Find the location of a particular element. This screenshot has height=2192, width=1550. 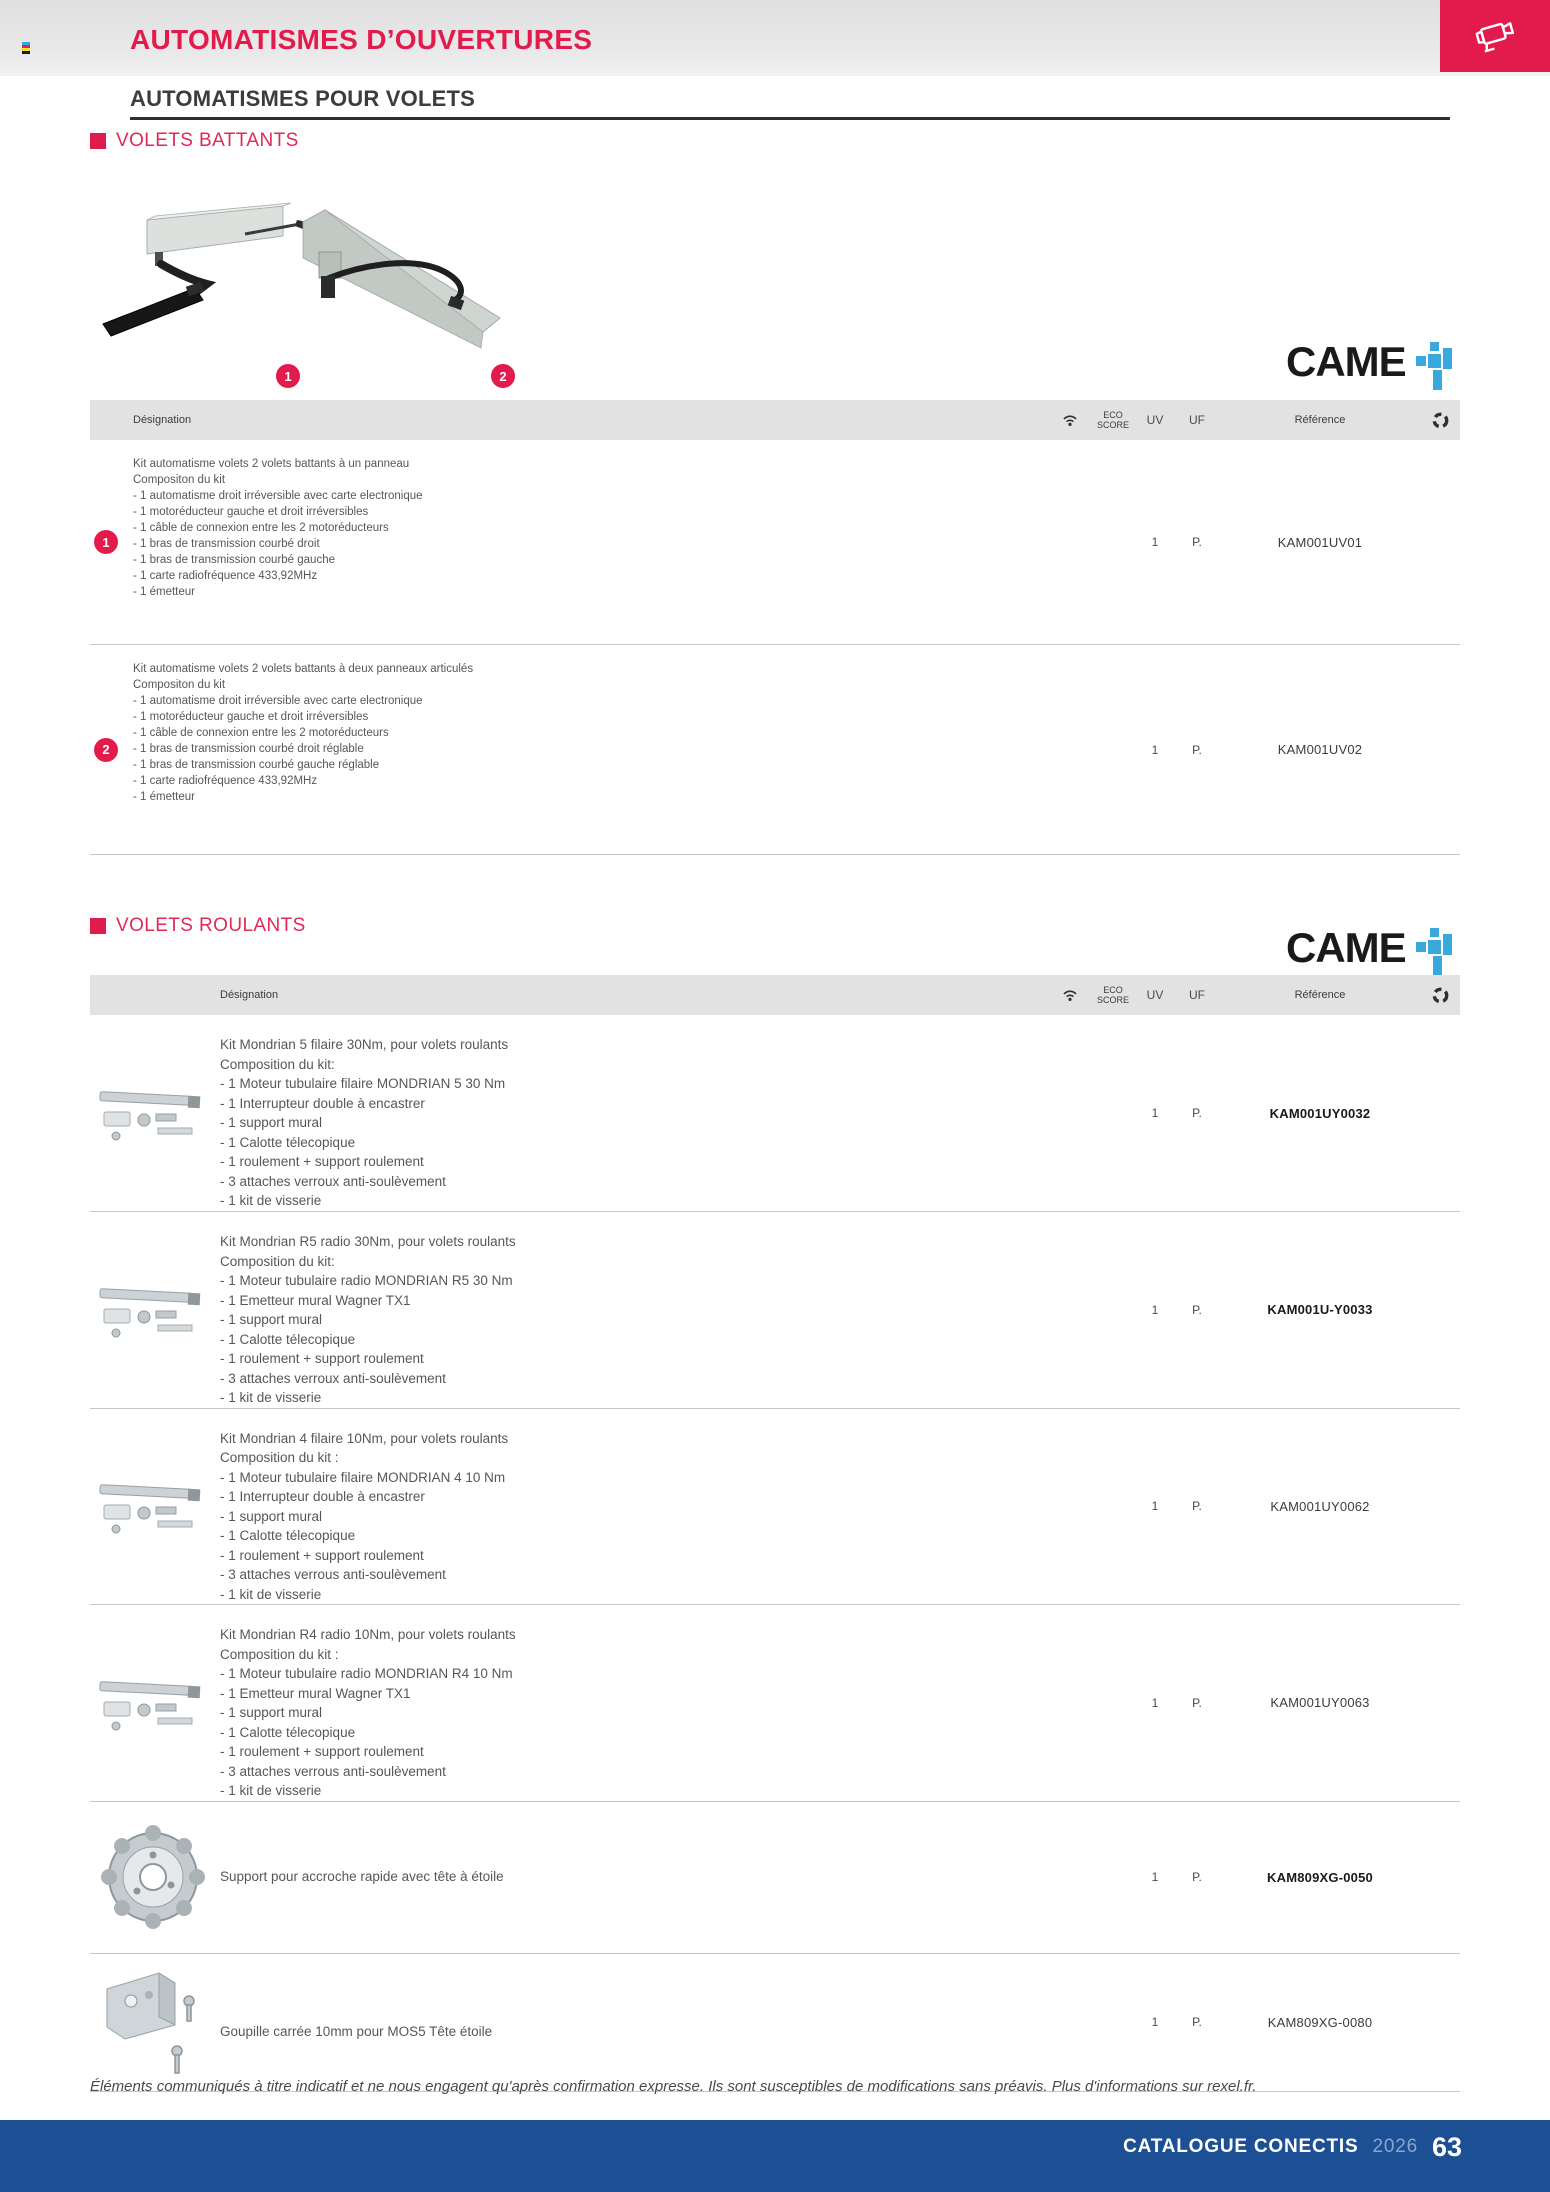

product-reference: KAM001UY0063 is located at coordinates (1320, 1703).